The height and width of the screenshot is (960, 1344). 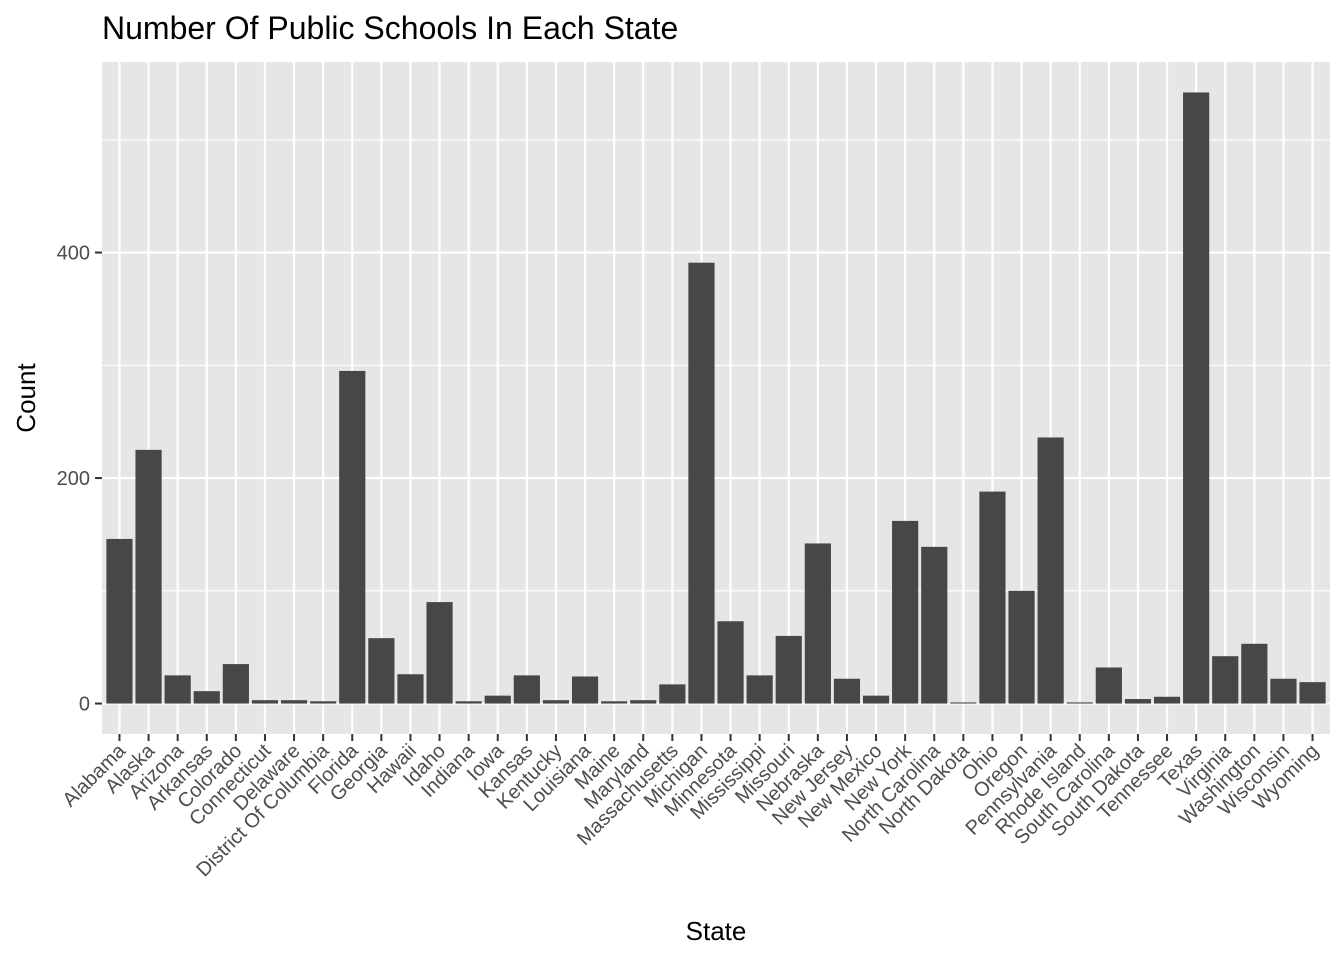 I want to click on y-tick-label: 0, so click(x=84, y=705).